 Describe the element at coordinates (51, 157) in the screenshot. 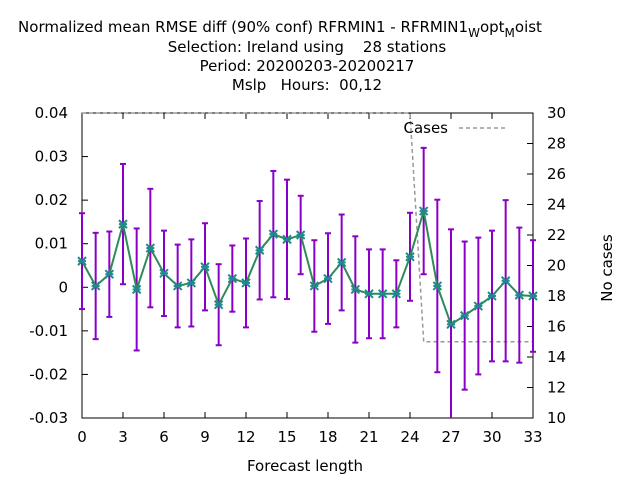

I see `y-tick-label: 0.03` at that location.